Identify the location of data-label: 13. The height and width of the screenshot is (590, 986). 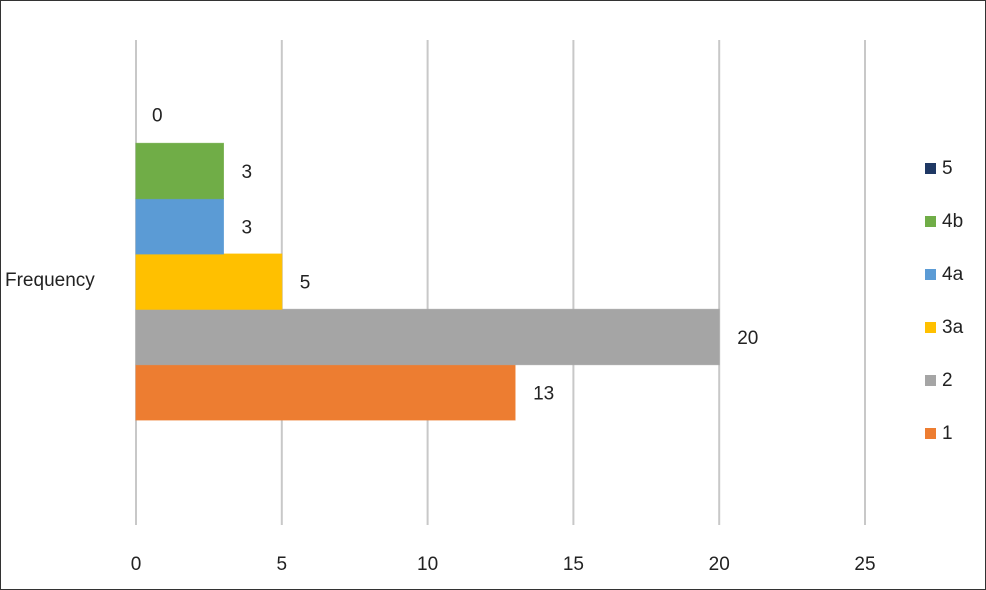
(543, 393).